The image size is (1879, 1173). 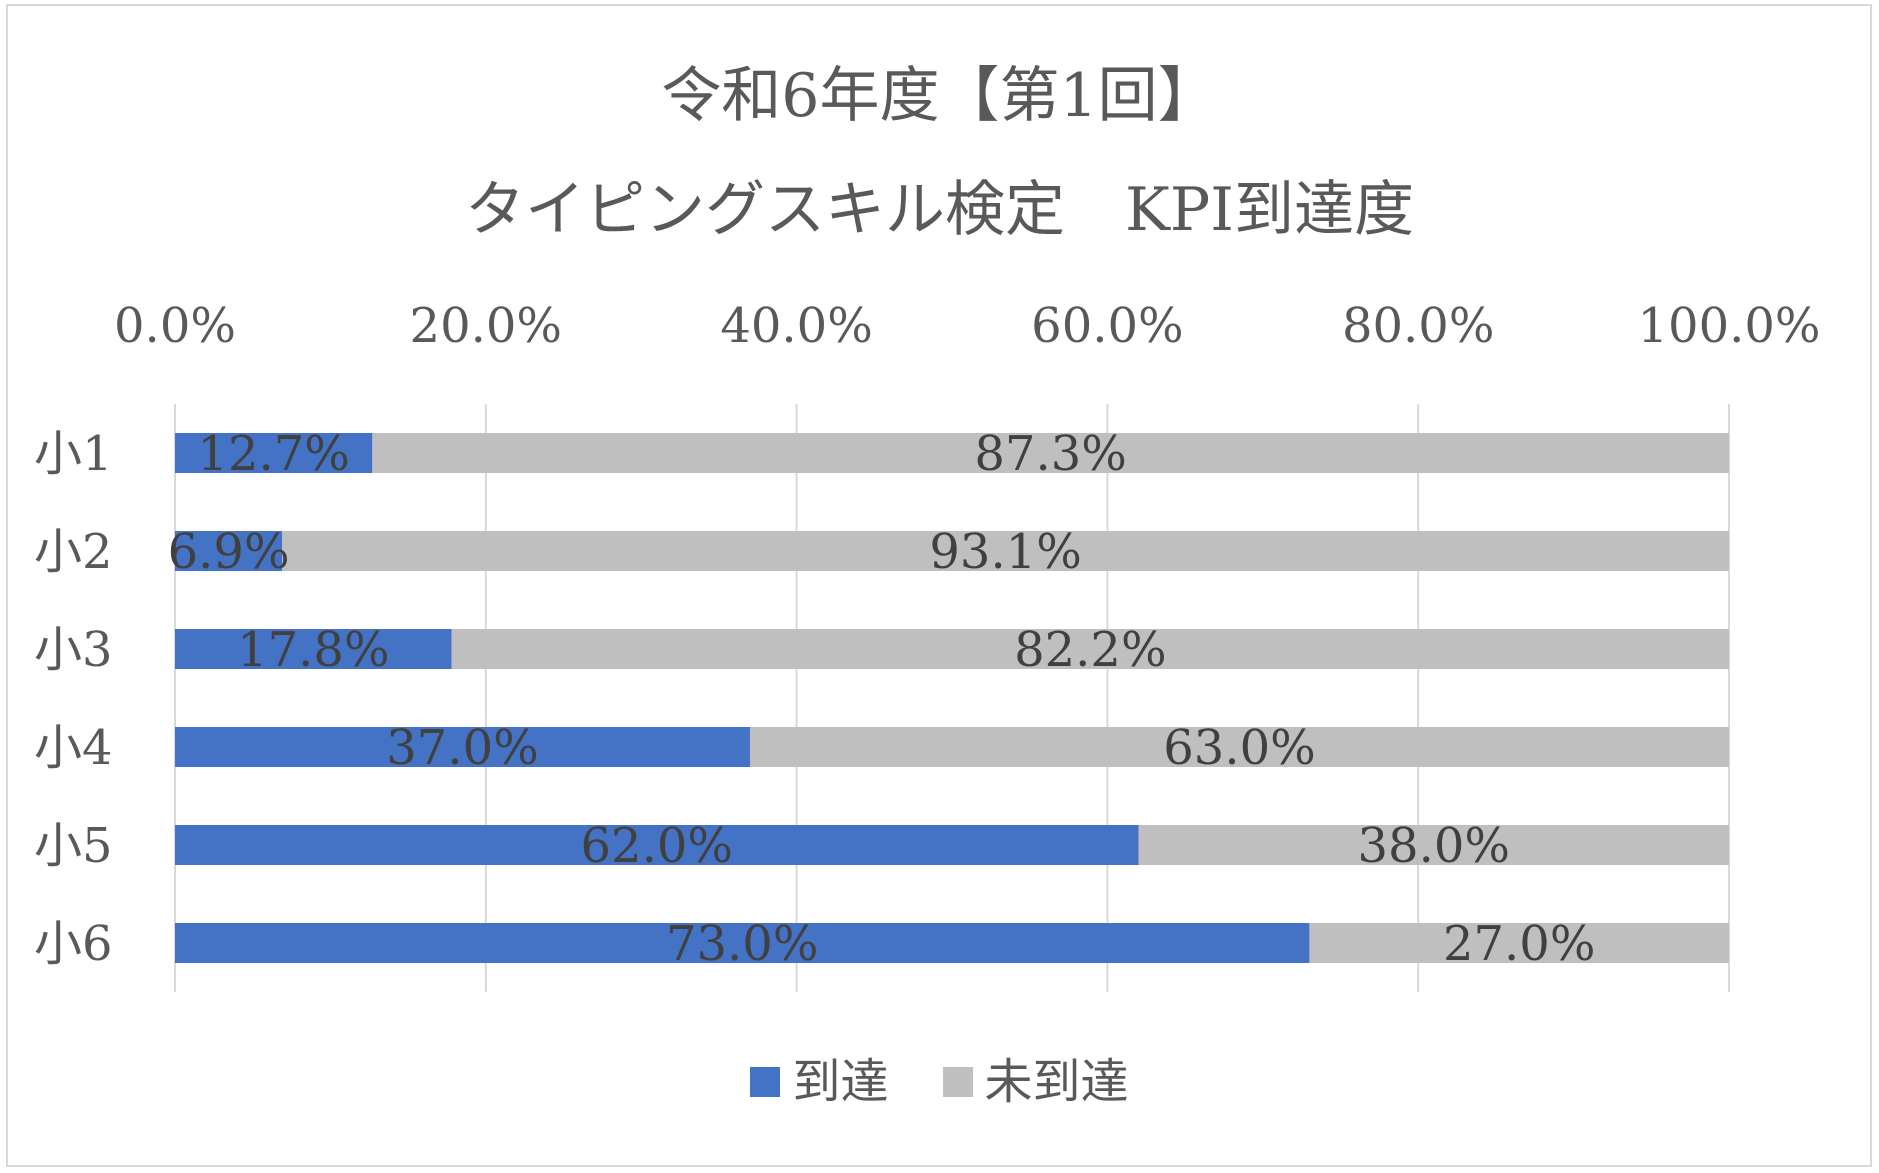 I want to click on x-axis-tick-labels: 0.0% 20.0% 40.0% 60.0% 80.0% 100.0%, so click(x=967, y=326).